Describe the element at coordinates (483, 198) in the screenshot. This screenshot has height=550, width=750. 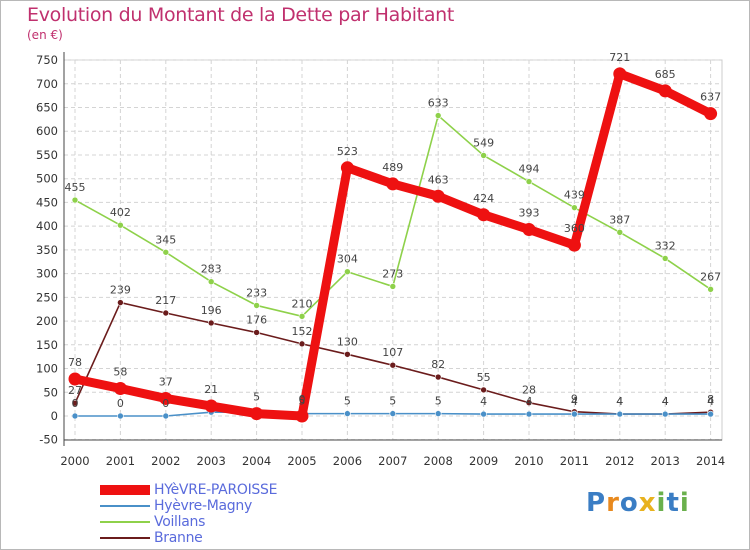
I see `data-label: 424` at that location.